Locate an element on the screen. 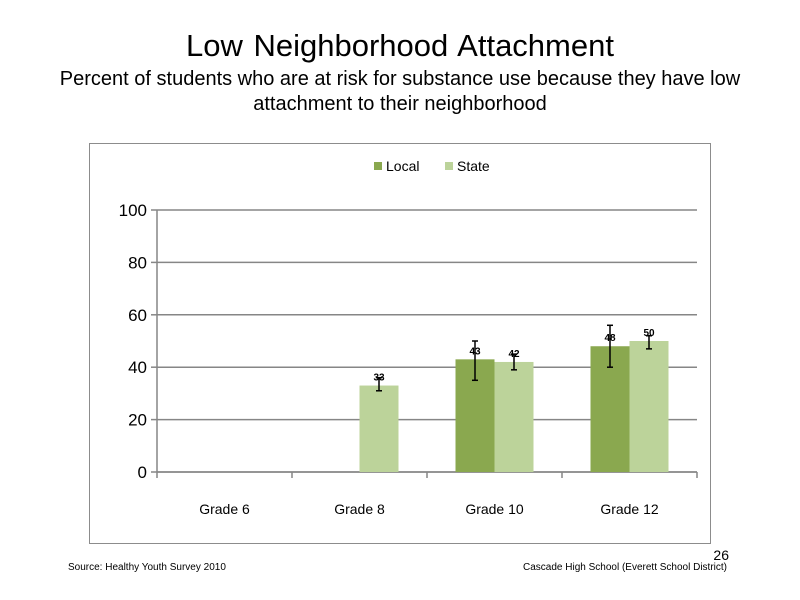 The height and width of the screenshot is (600, 800). y-tick-label: 40 is located at coordinates (137, 367).